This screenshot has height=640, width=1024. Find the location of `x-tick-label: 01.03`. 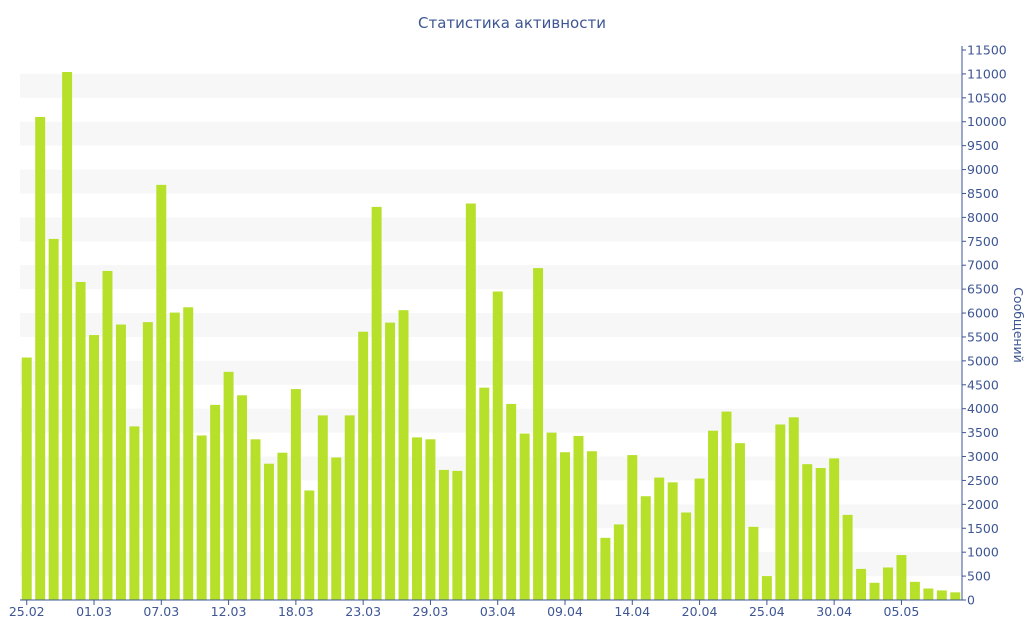

x-tick-label: 01.03 is located at coordinates (94, 611).